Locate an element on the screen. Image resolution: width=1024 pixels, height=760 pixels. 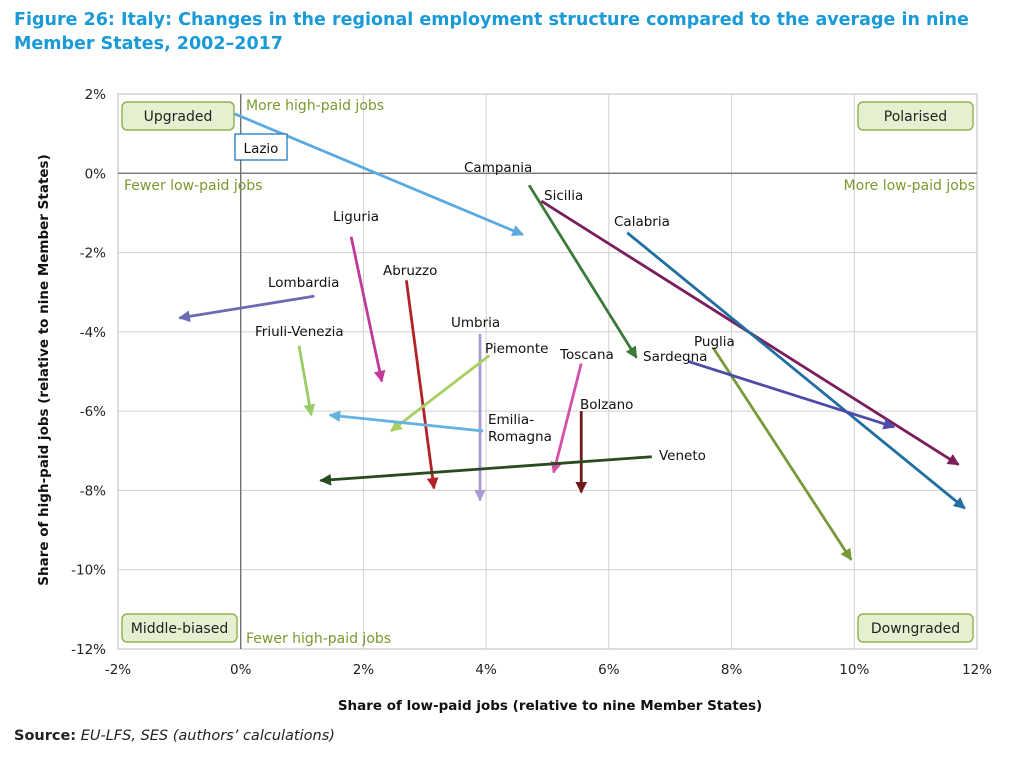
label-veneto: Veneto is located at coordinates (682, 456).